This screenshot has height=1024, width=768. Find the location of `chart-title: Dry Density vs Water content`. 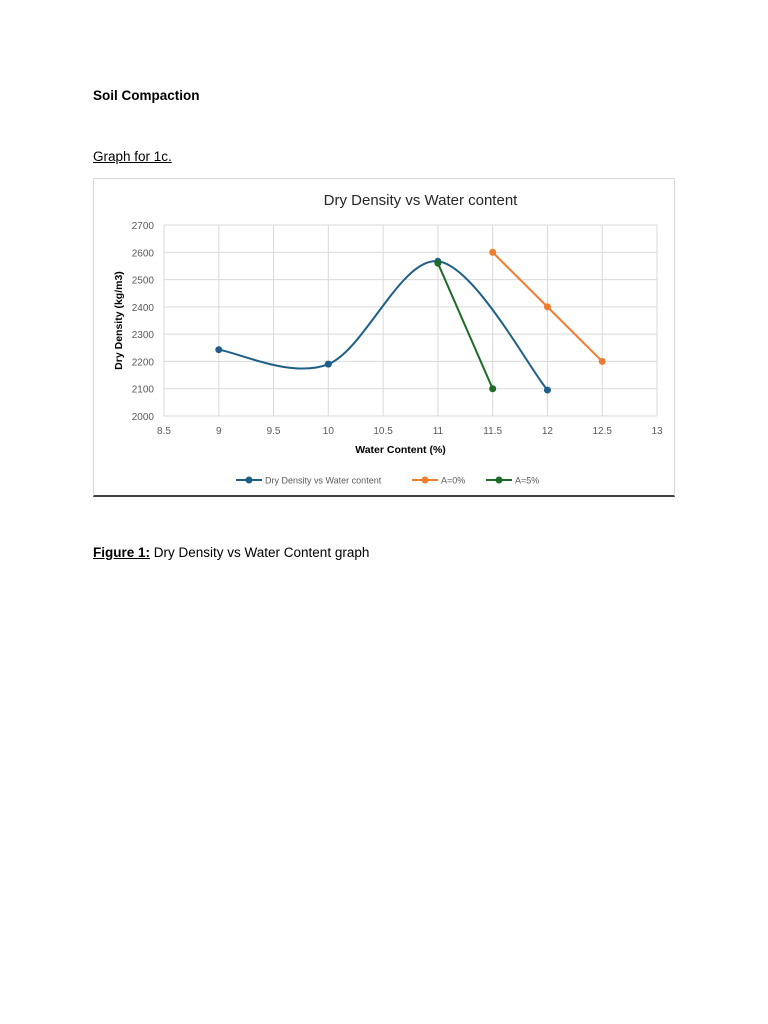

chart-title: Dry Density vs Water content is located at coordinates (421, 200).